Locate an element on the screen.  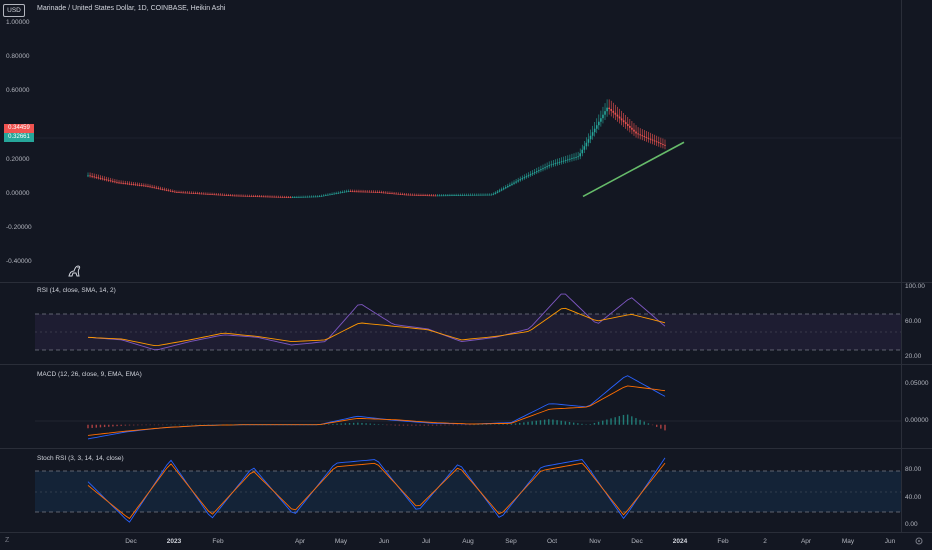
timezone-z-button: Z is located at coordinates (7, 540).